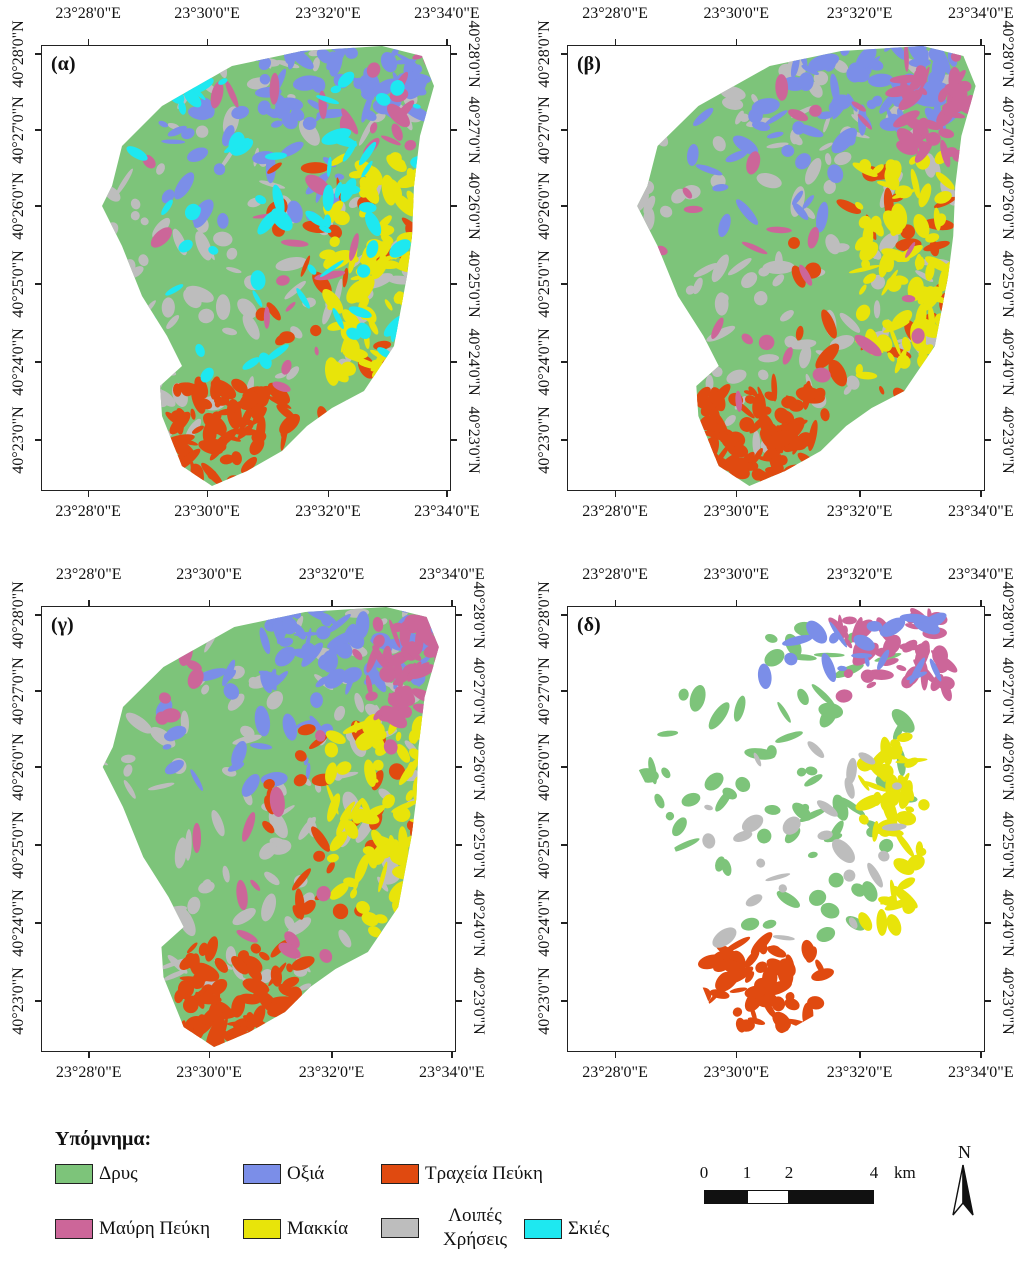 Image resolution: width=1024 pixels, height=1267 pixels. I want to click on legend-label: Δρυς, so click(118, 1173).